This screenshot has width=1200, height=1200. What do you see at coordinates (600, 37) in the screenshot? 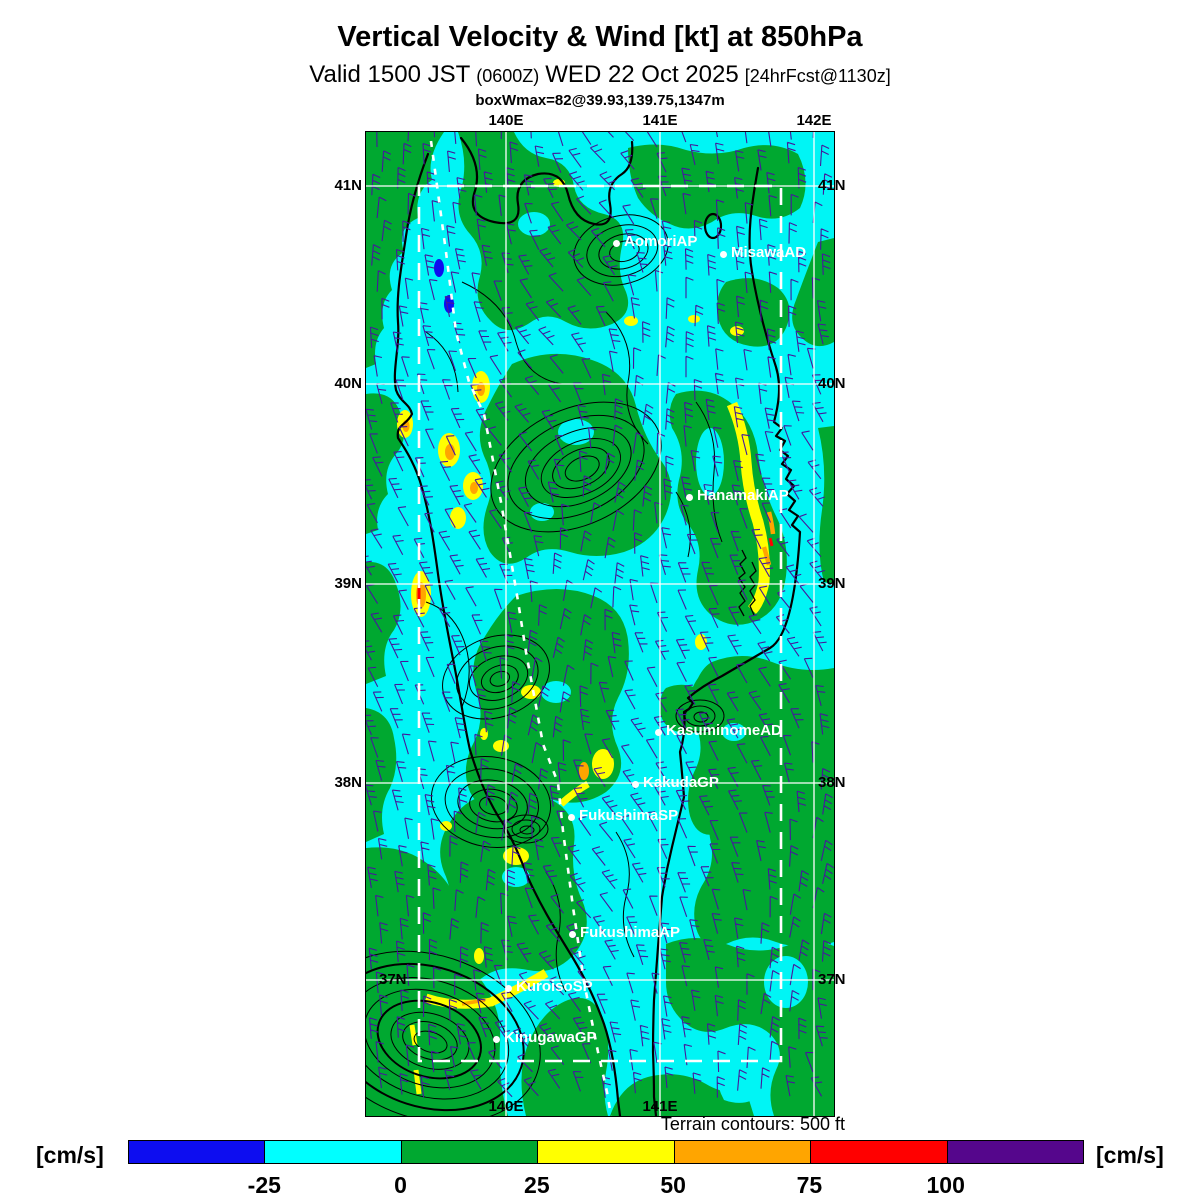
I see `page-title: Vertical Velocity & Wind [kt] at 850hPa` at bounding box center [600, 37].